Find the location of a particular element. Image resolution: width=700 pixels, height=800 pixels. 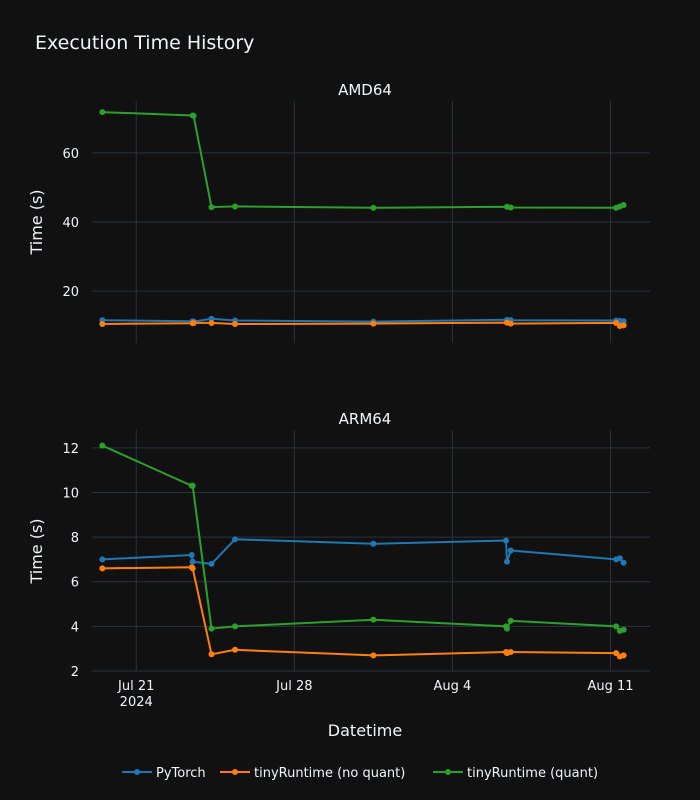

x-axis-title: Datetime is located at coordinates (365, 730).